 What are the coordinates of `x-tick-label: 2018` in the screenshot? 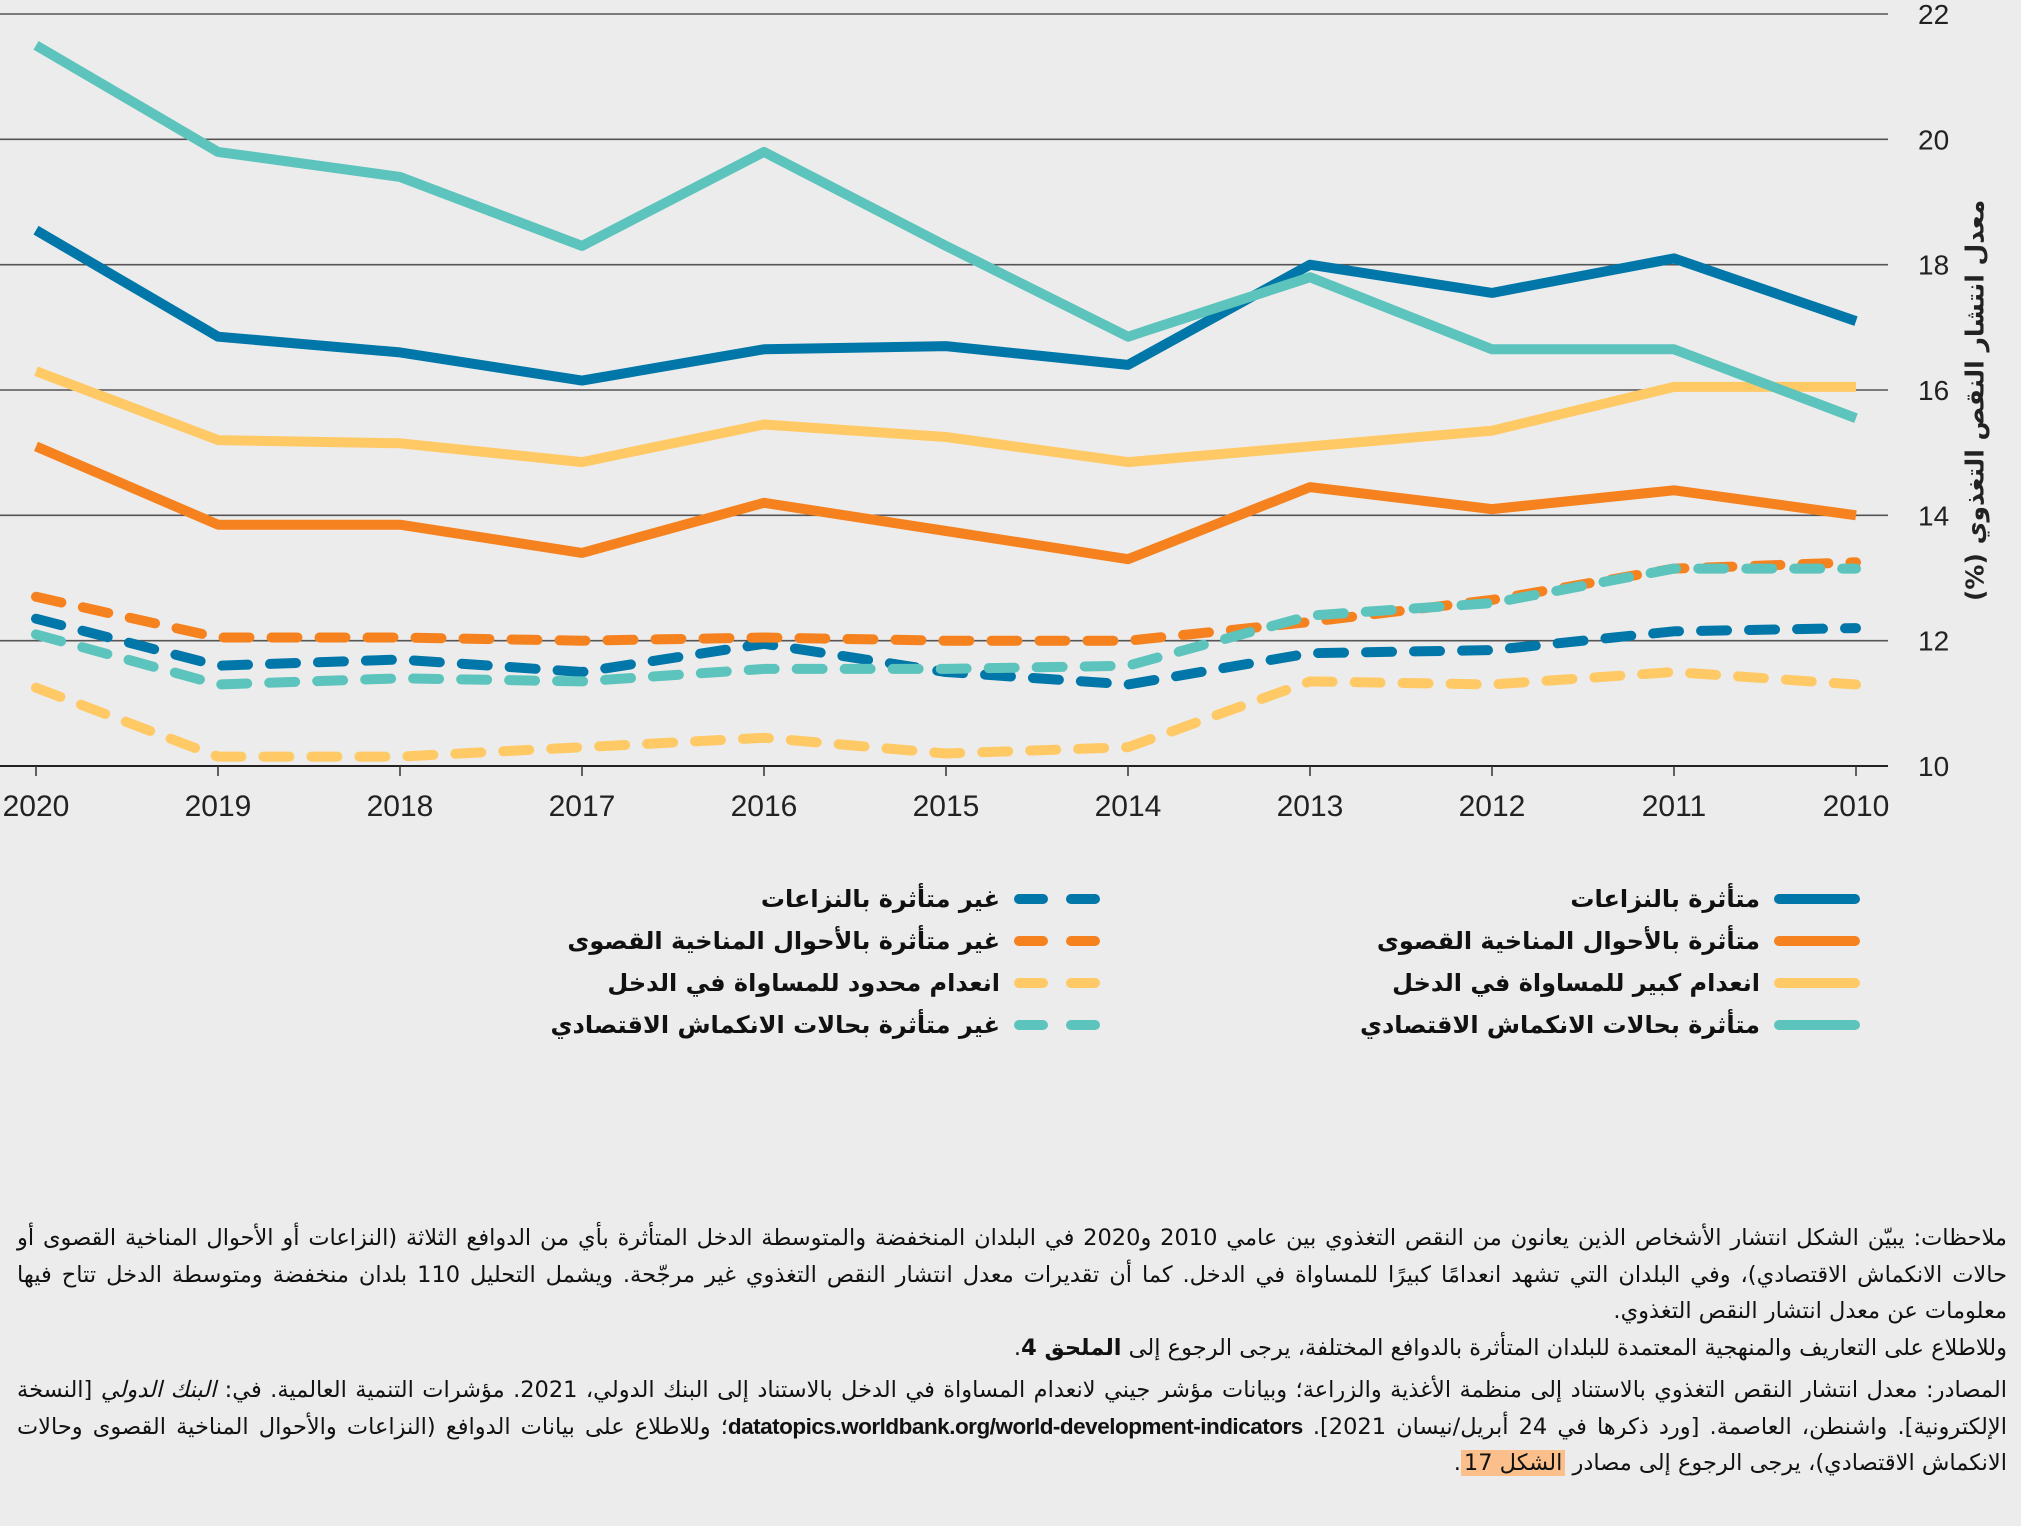 It's located at (400, 806).